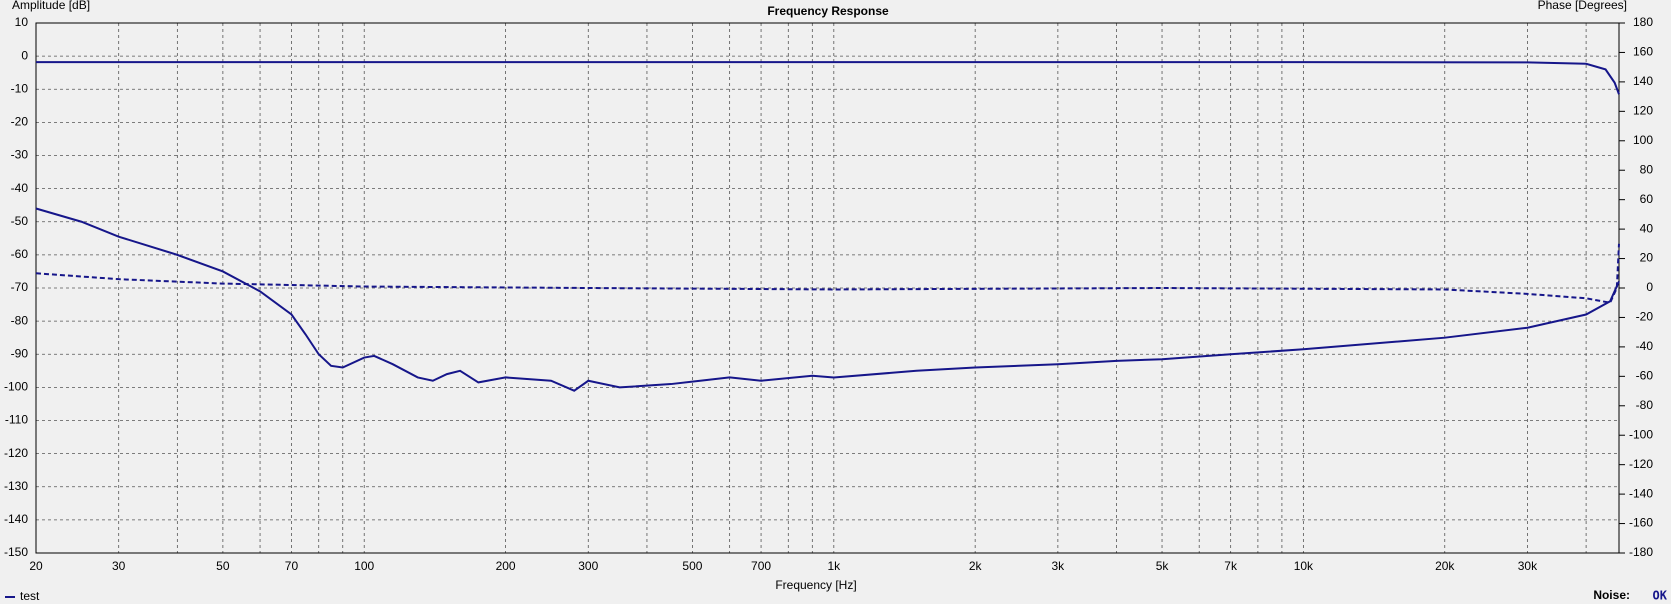 This screenshot has height=604, width=1671. Describe the element at coordinates (16, 420) in the screenshot. I see `y-tick-label: -110` at that location.